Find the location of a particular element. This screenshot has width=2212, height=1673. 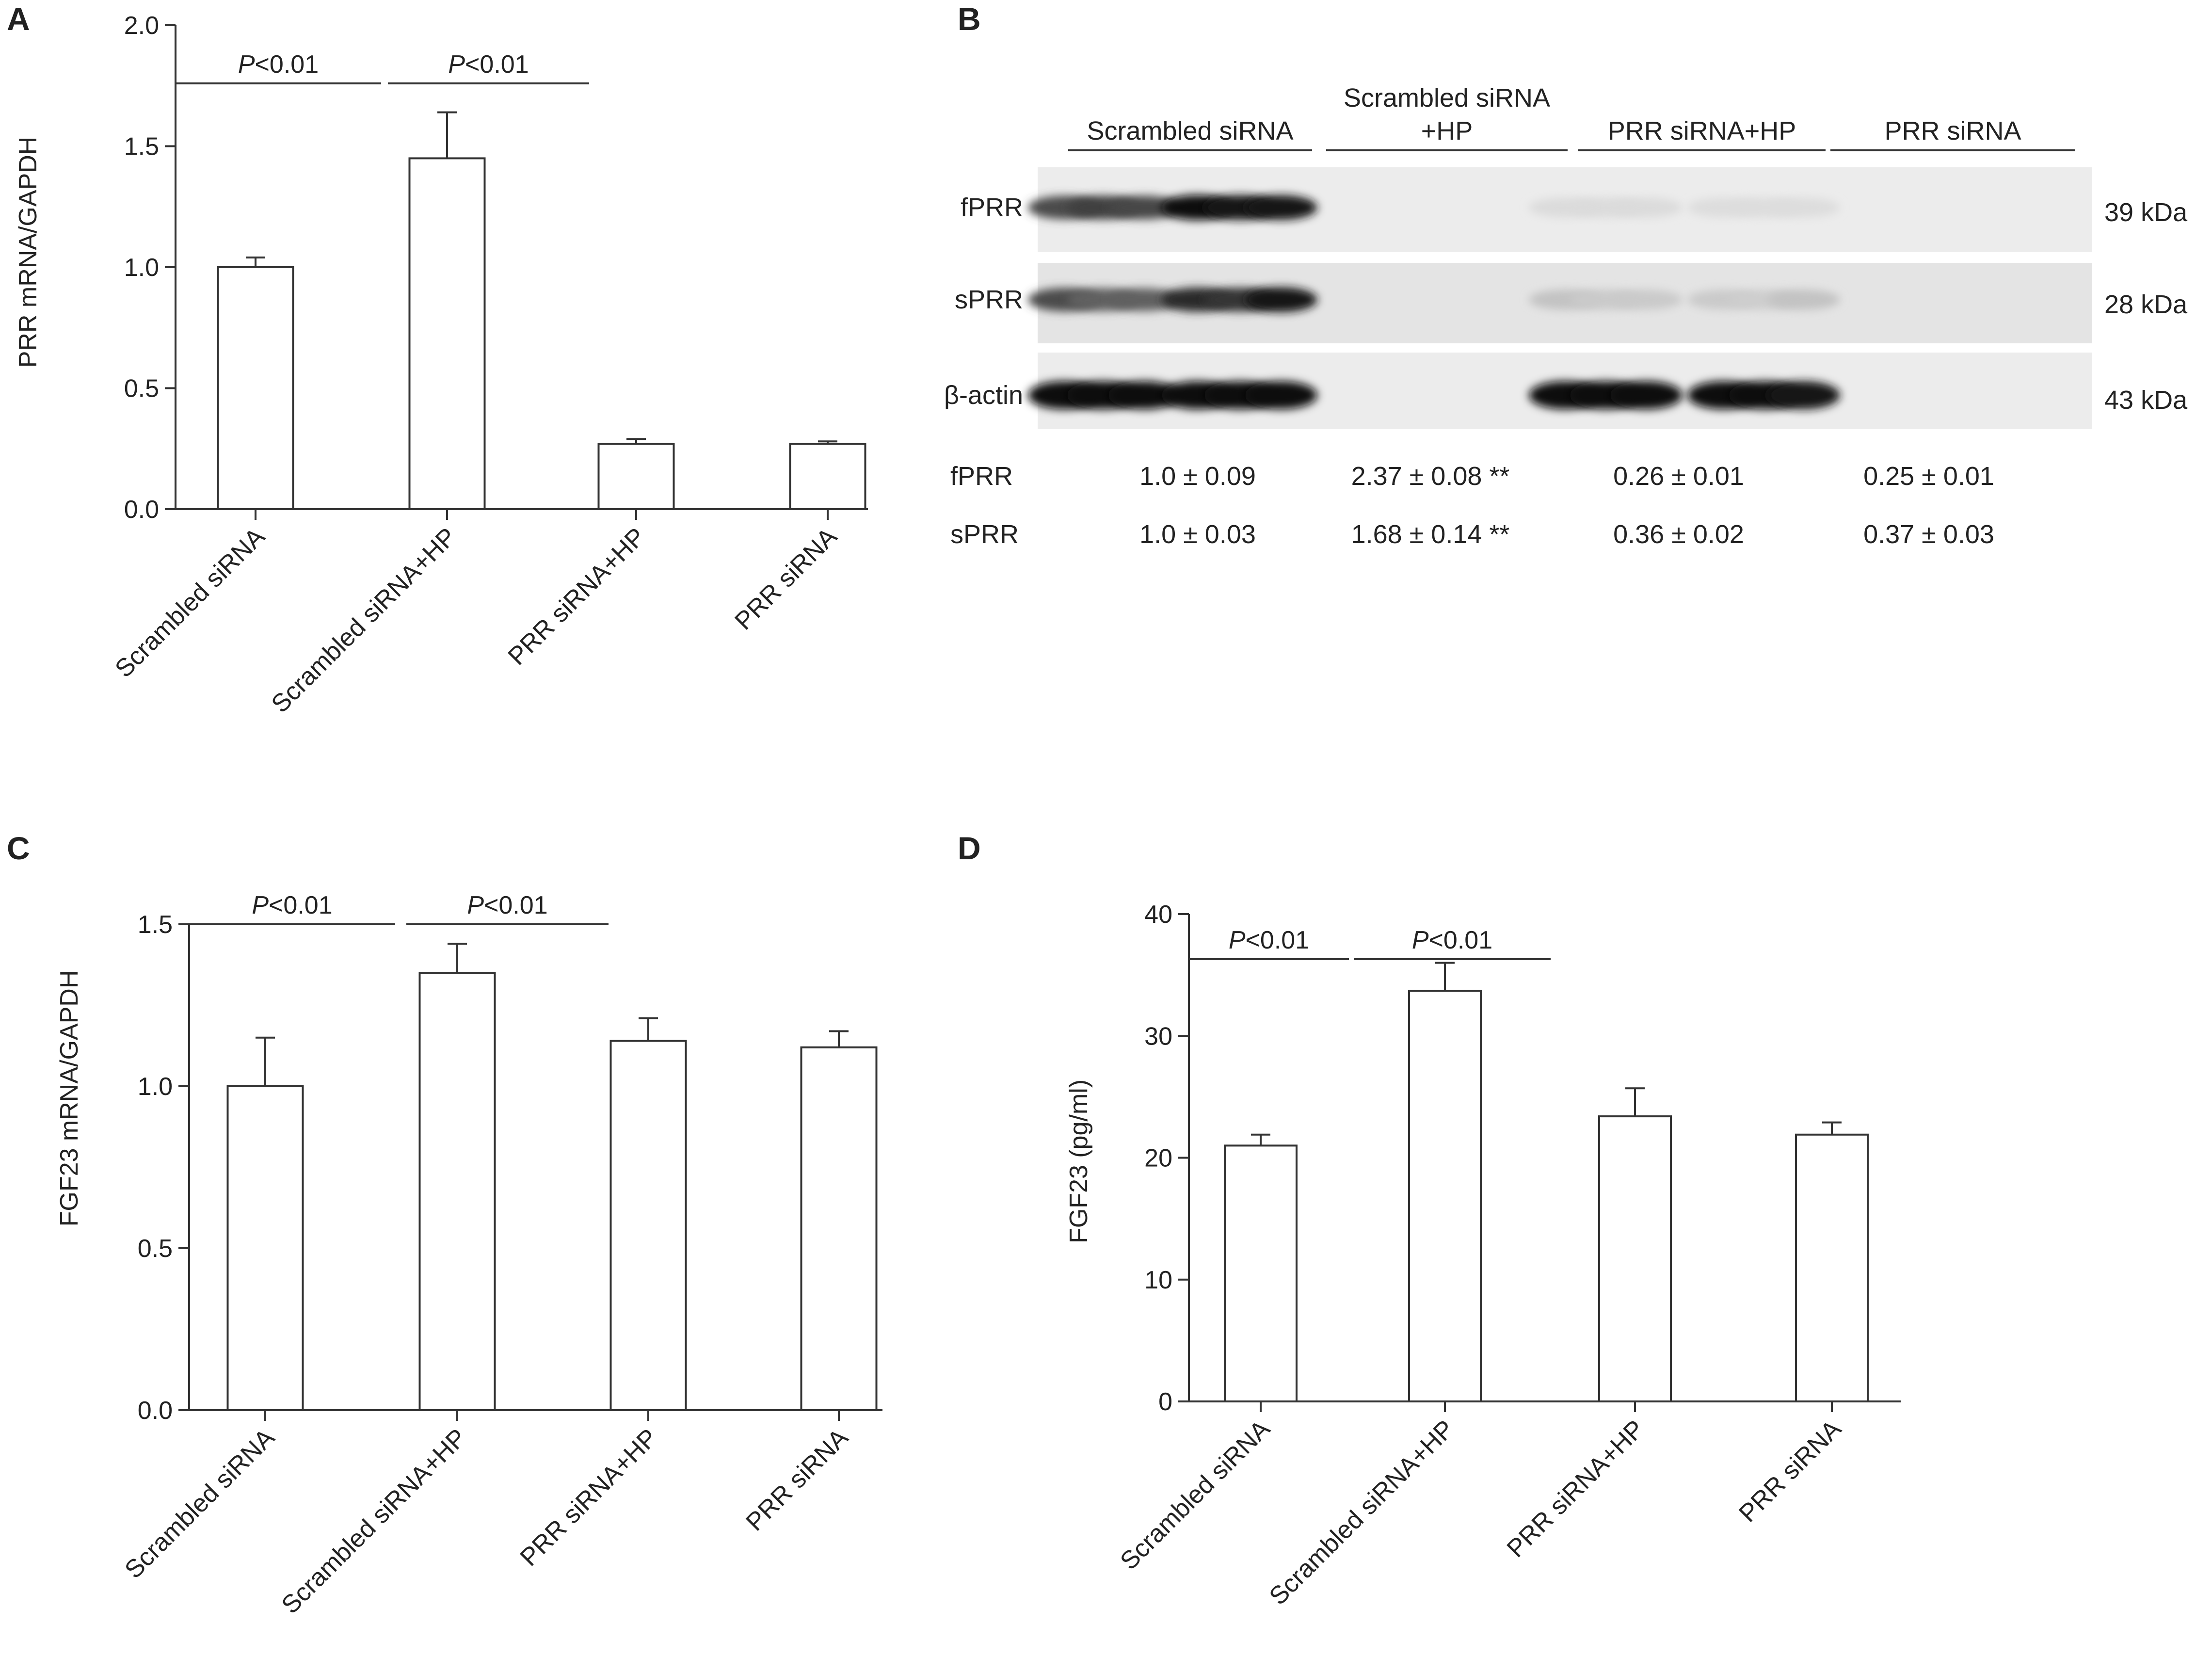

chart-d-significance: P<0.01 P<0.01 is located at coordinates (1370, 943).